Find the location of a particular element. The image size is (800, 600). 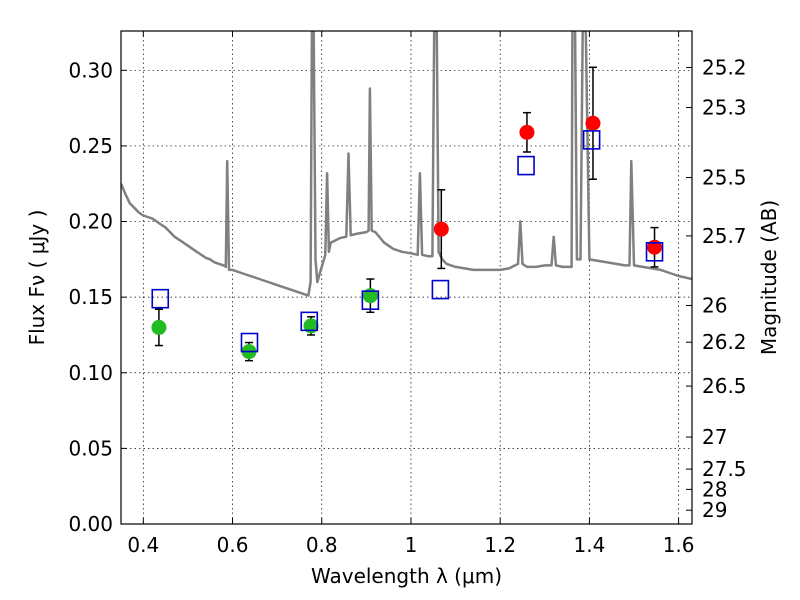

right-tick-label: 26.2 is located at coordinates (724, 342).